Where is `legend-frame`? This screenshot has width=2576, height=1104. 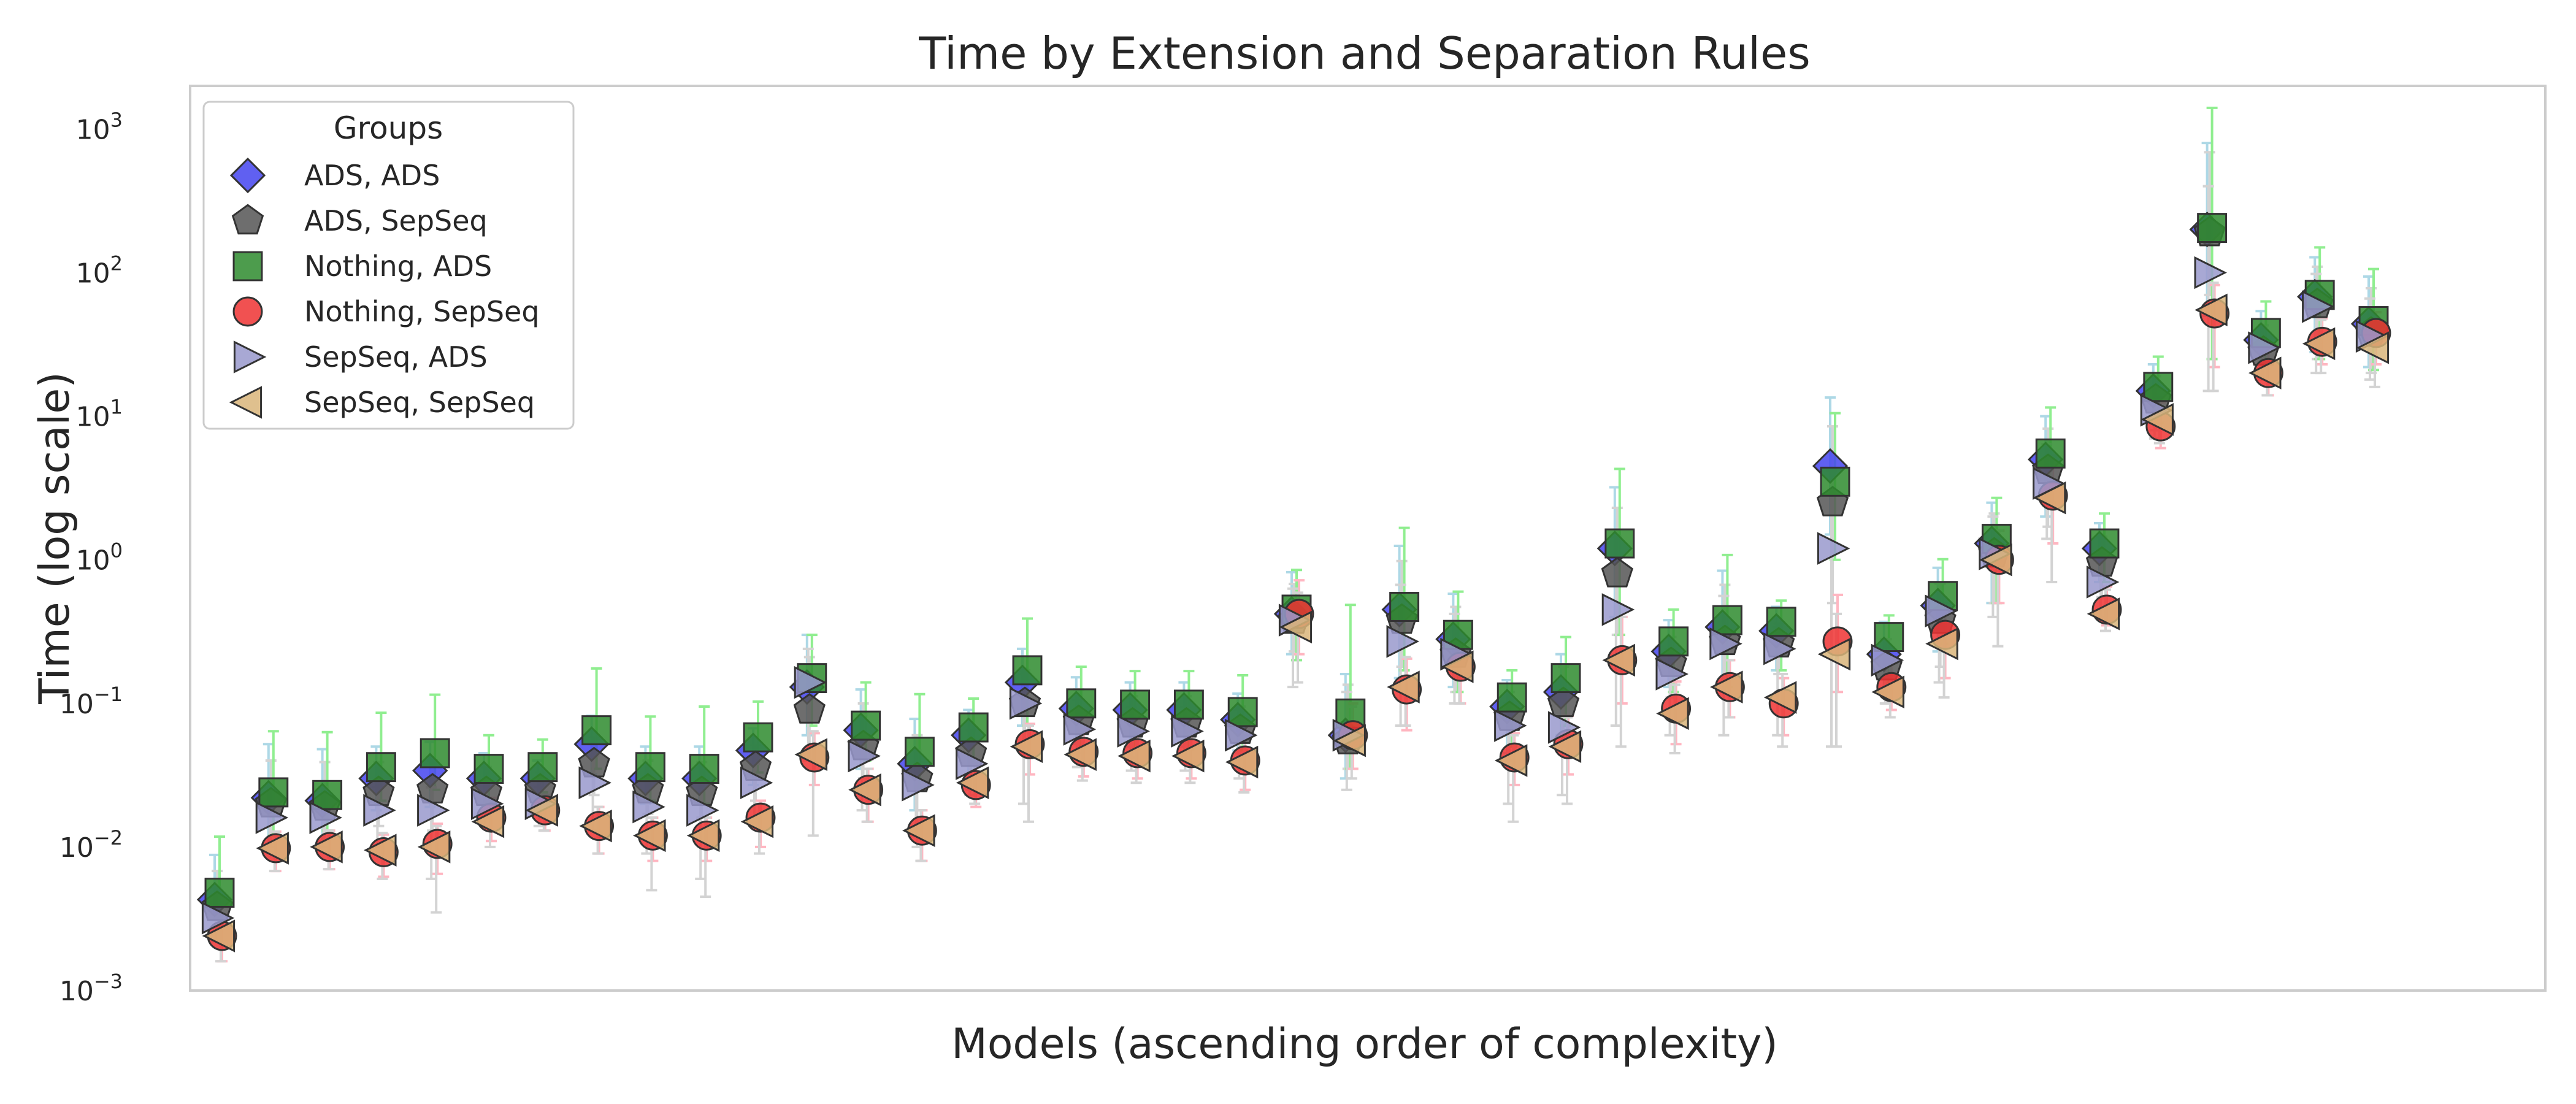
legend-frame is located at coordinates (388, 265).